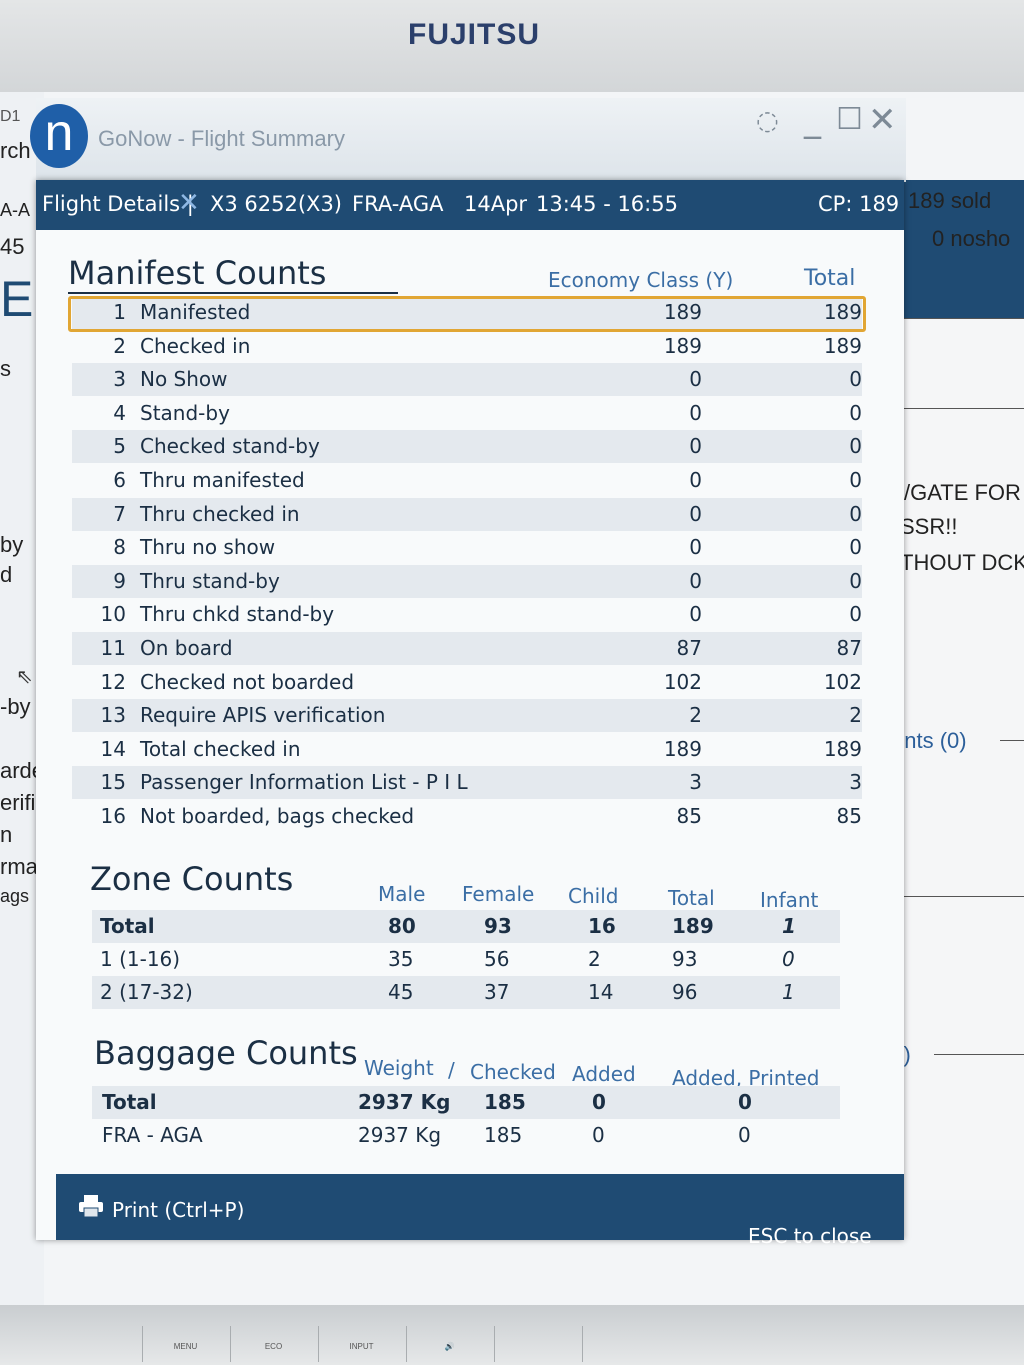 Image resolution: width=1024 pixels, height=1365 pixels. What do you see at coordinates (195, 345) in the screenshot?
I see `row-label: Checked in` at bounding box center [195, 345].